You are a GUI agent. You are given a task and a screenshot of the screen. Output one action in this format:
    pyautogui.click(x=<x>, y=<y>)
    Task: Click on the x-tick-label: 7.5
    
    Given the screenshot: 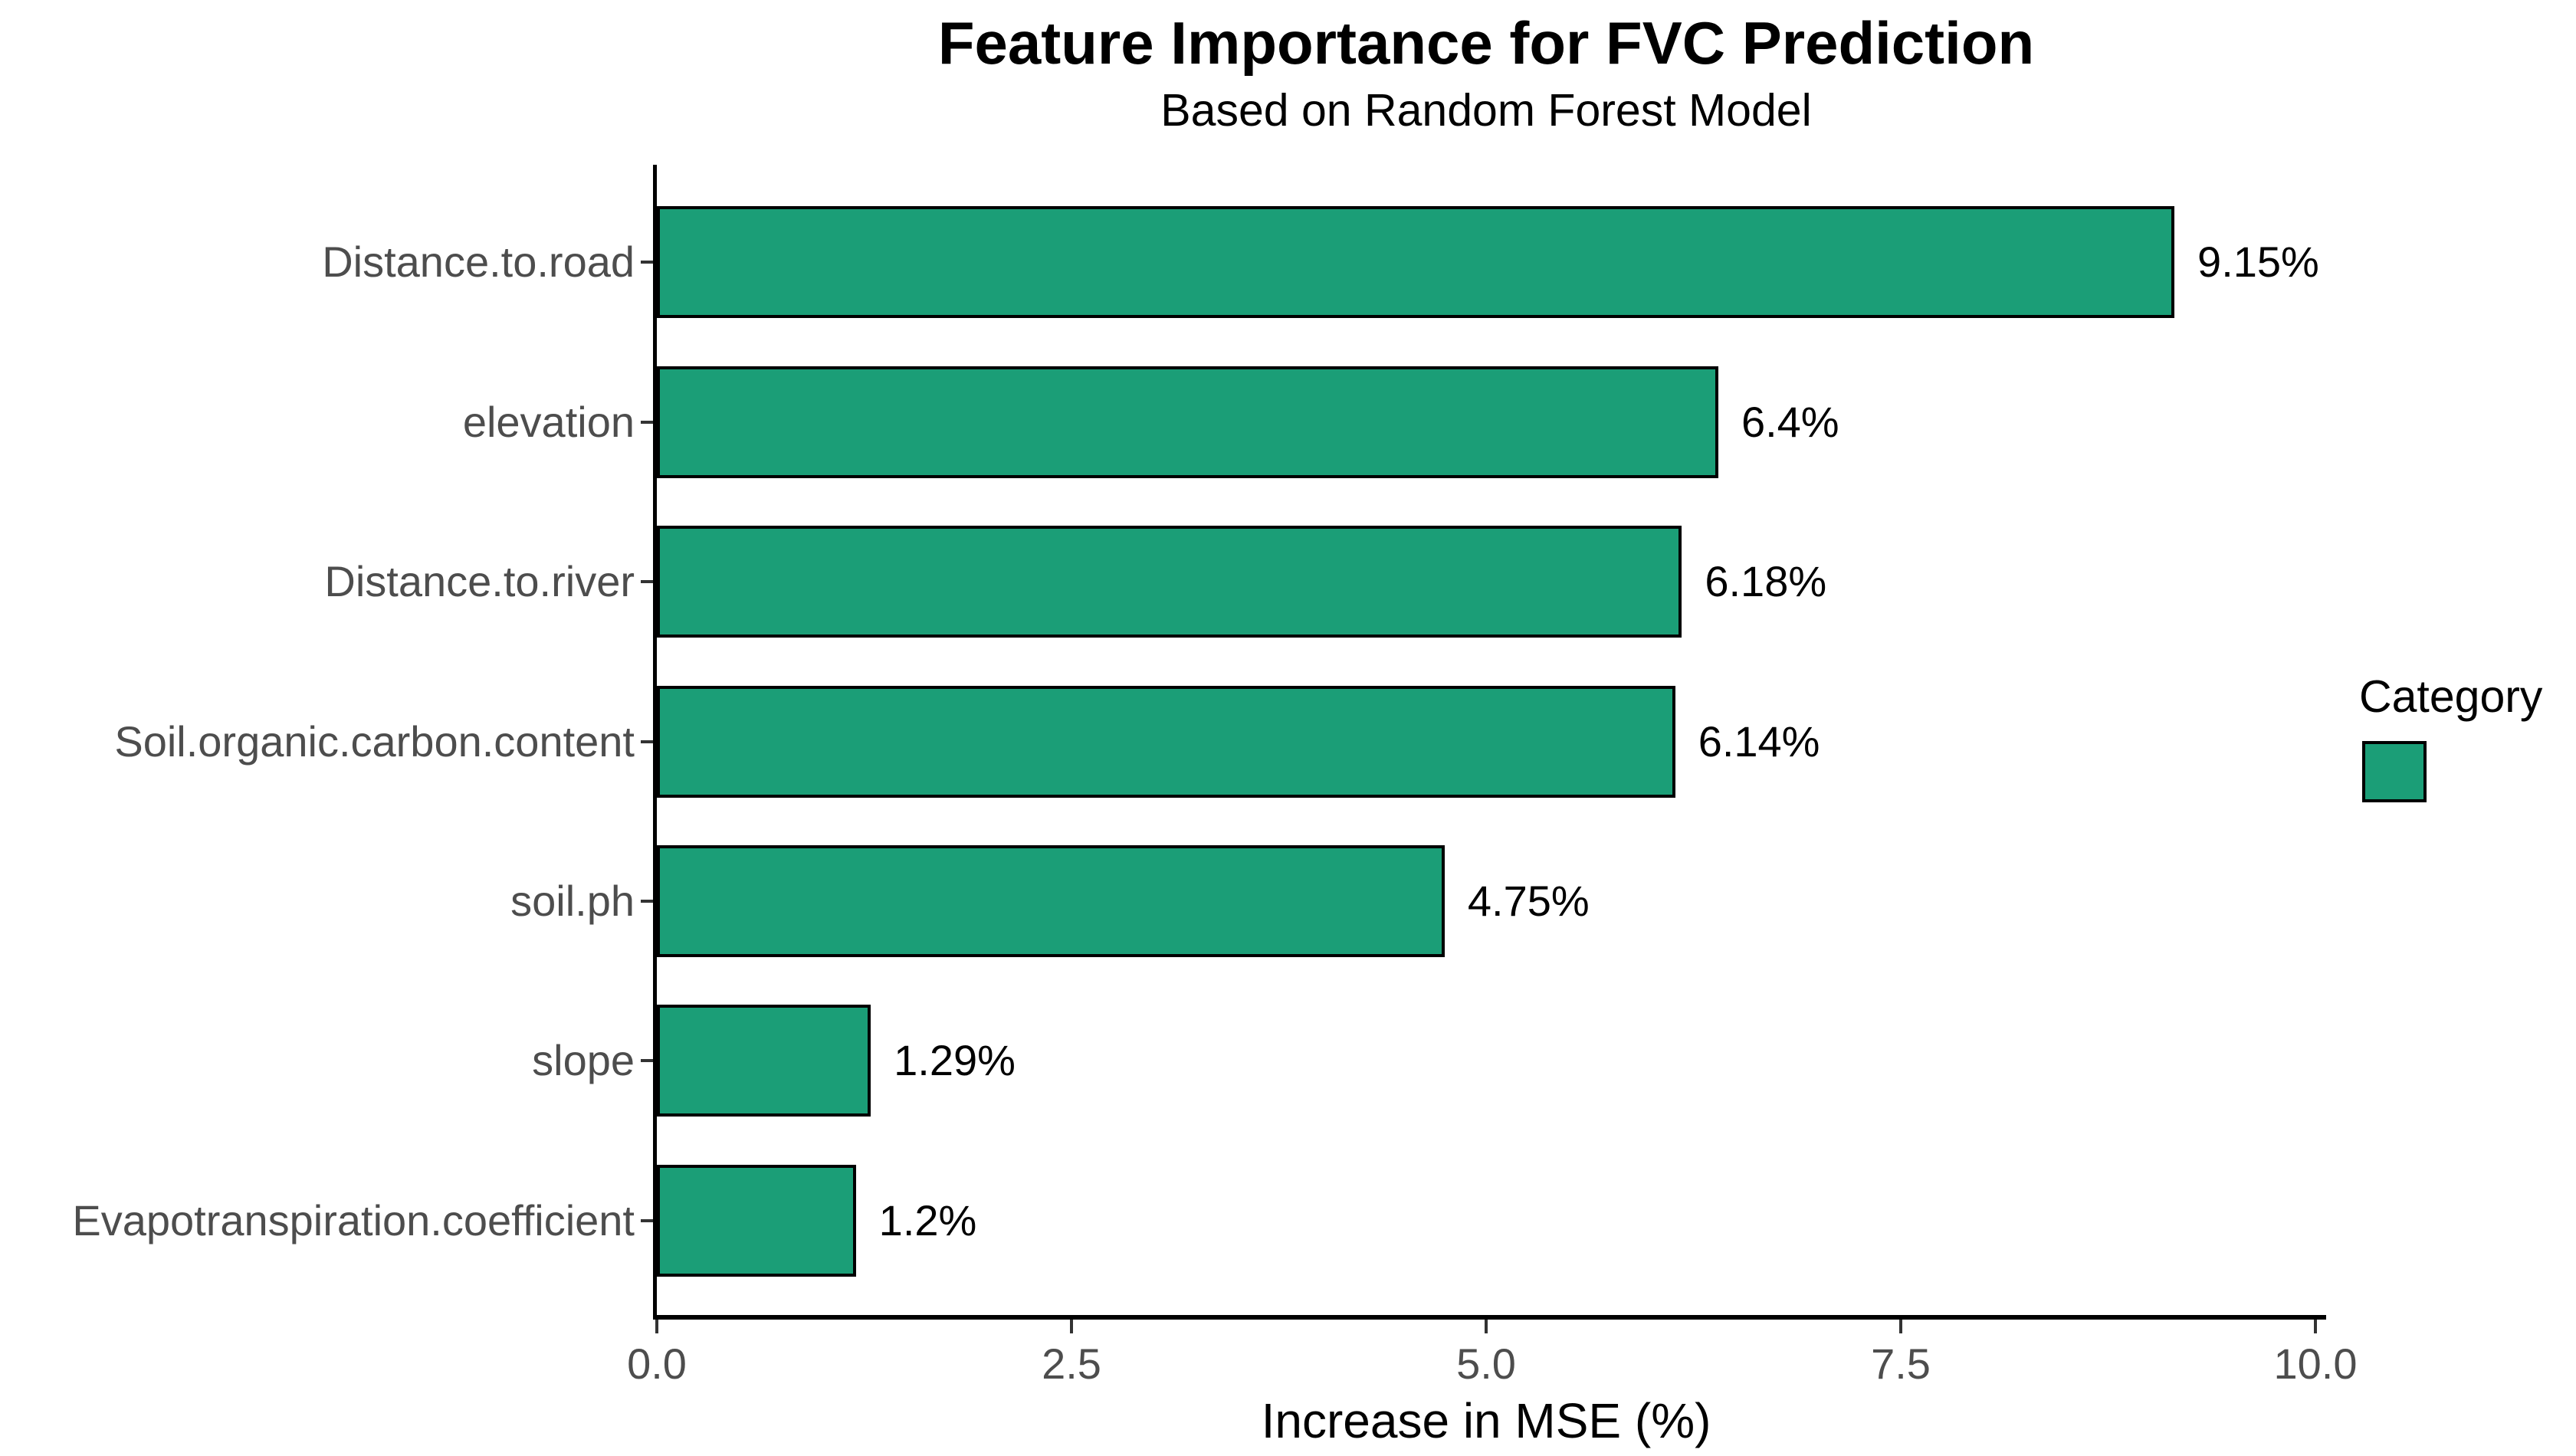 What is the action you would take?
    pyautogui.click(x=1901, y=1364)
    